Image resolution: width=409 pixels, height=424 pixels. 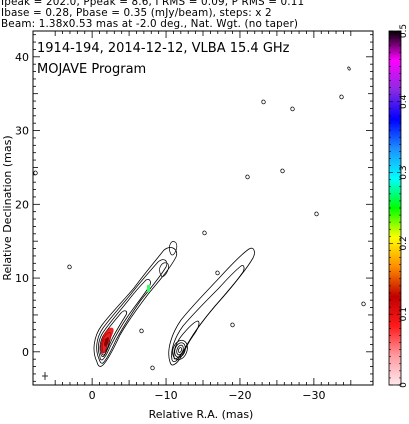 I want to click on noise-contour-c, so click(x=247, y=177).